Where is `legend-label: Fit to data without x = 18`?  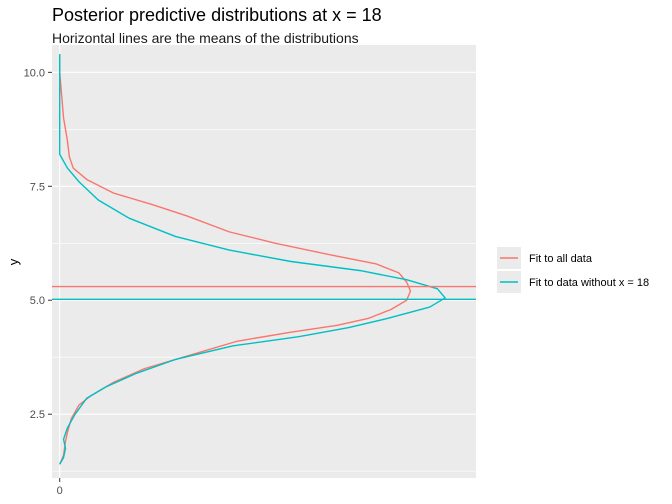 legend-label: Fit to data without x = 18 is located at coordinates (589, 283).